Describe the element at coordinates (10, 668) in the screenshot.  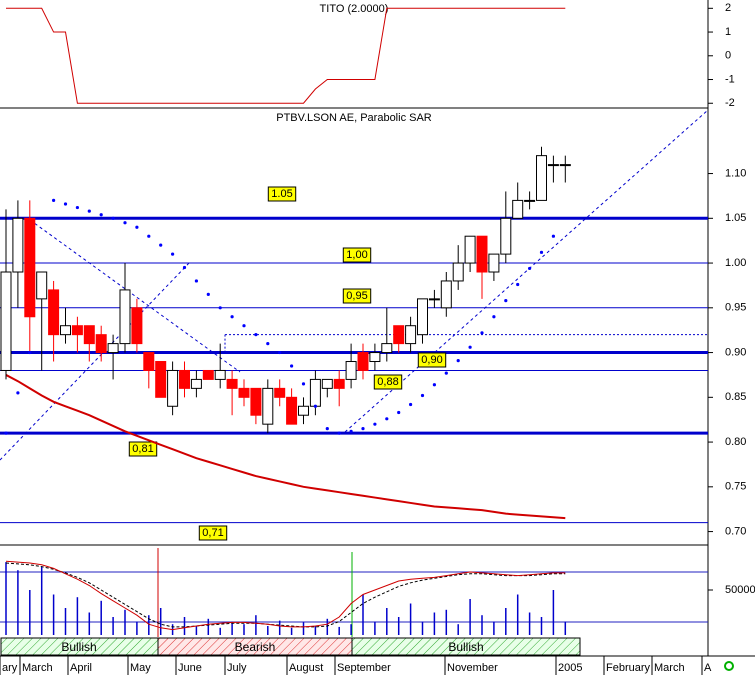
I see `x-tick-label: ary` at that location.